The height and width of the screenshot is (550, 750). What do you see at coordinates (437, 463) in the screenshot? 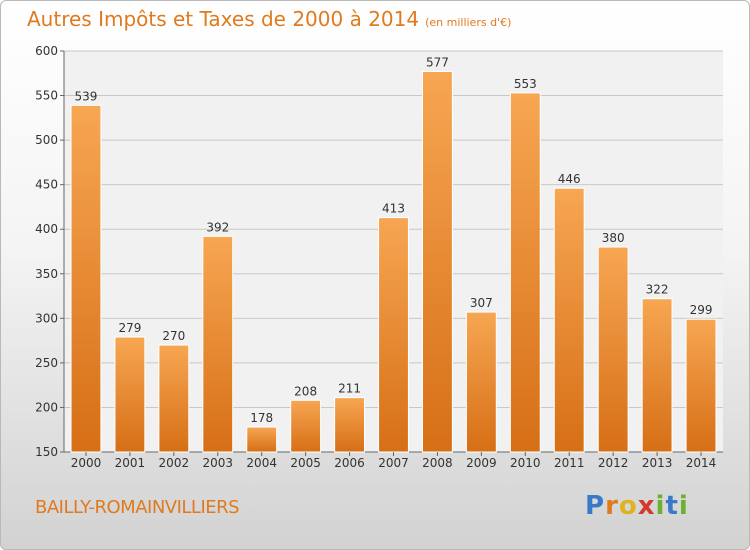
I see `x-tick-label: 2008` at bounding box center [437, 463].